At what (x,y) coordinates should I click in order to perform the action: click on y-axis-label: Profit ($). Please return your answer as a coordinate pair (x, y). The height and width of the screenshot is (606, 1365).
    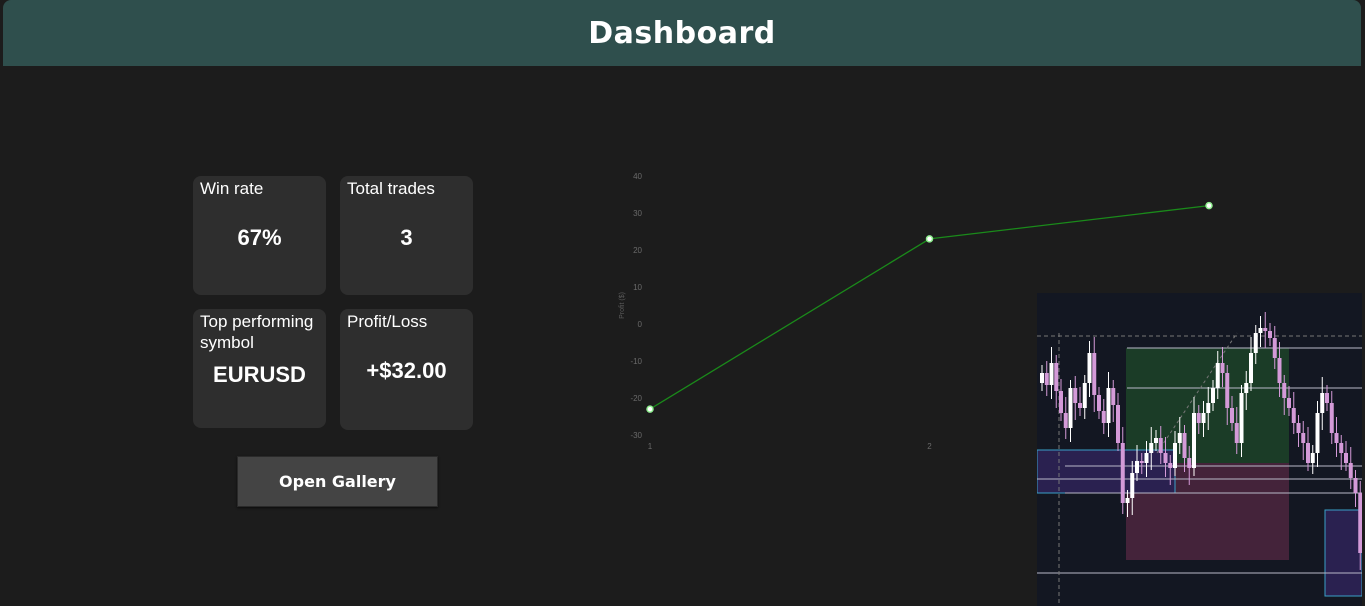
    Looking at the image, I should click on (622, 305).